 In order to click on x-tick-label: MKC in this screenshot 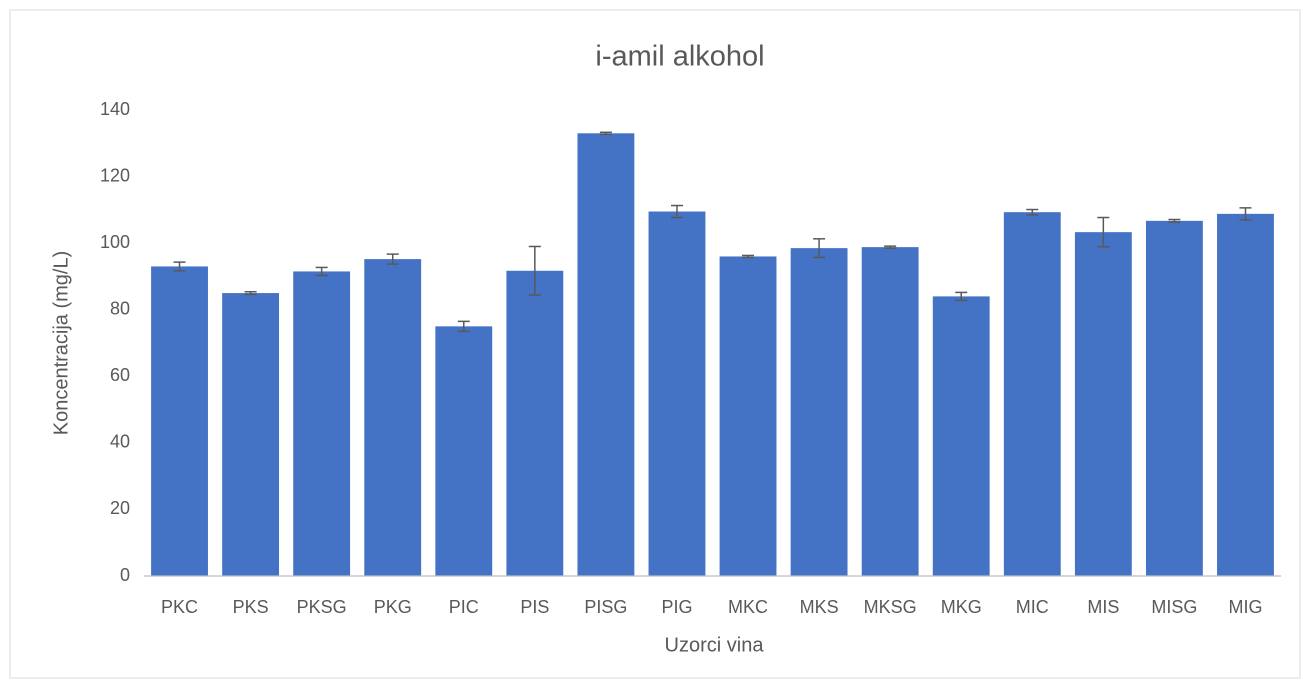, I will do `click(748, 607)`.